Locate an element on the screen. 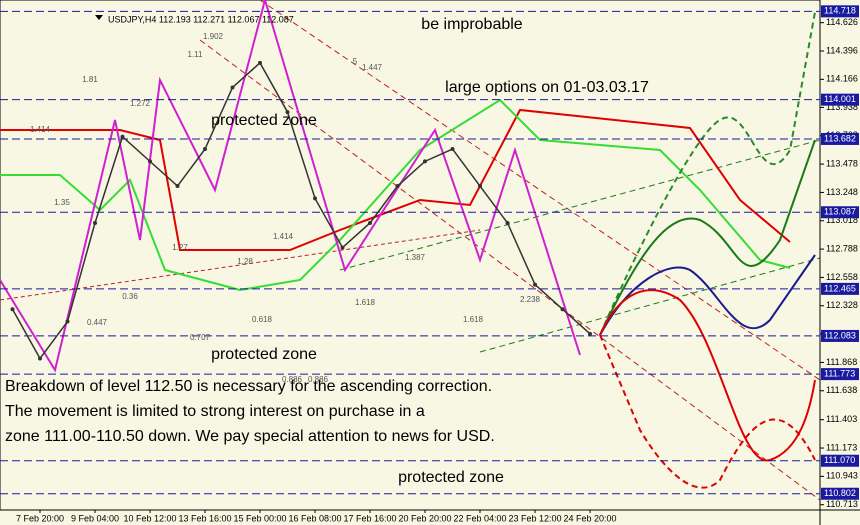 This screenshot has width=860, height=525. dropdown-icon is located at coordinates (99, 17).